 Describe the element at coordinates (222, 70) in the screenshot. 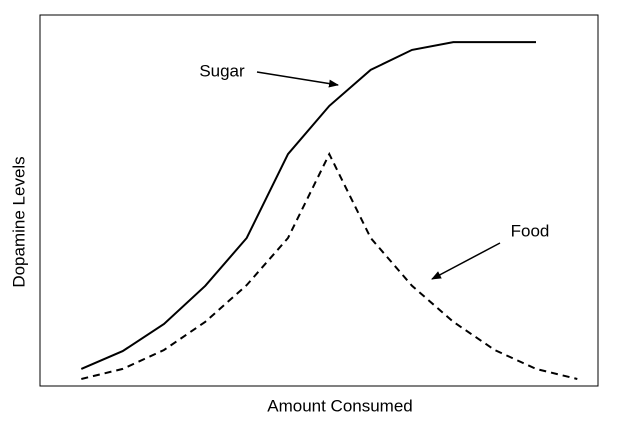

I see `series-label: Sugar` at that location.